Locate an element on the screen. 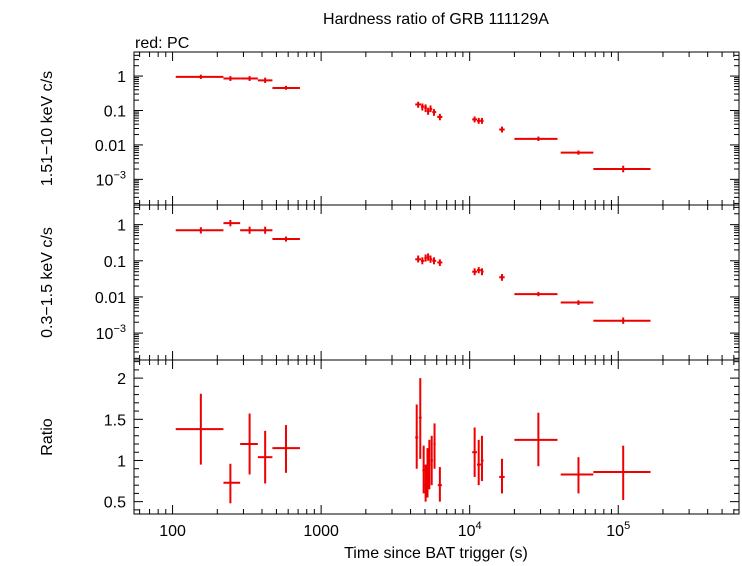  y-tick-label: 10−3 is located at coordinates (111, 179).